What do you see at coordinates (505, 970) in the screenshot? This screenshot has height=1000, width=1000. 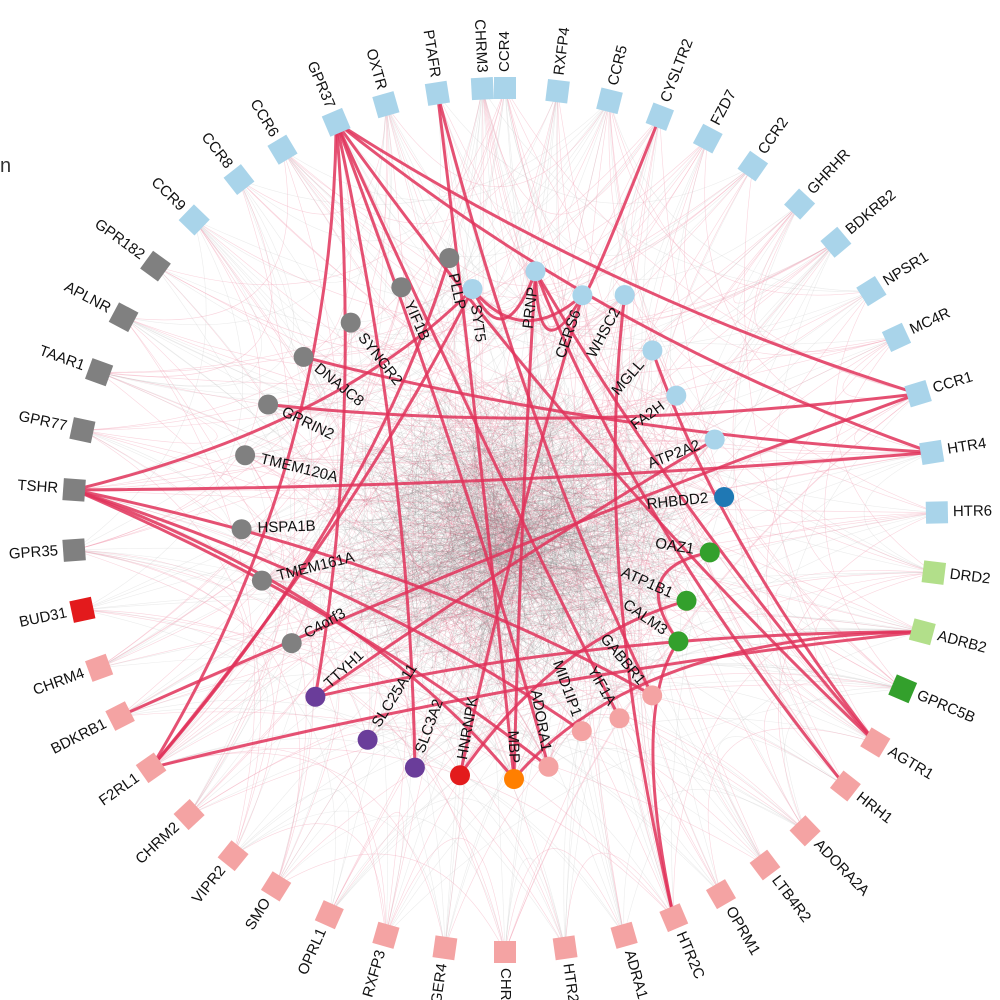 I see `node-chrm5: CHRM5` at bounding box center [505, 970].